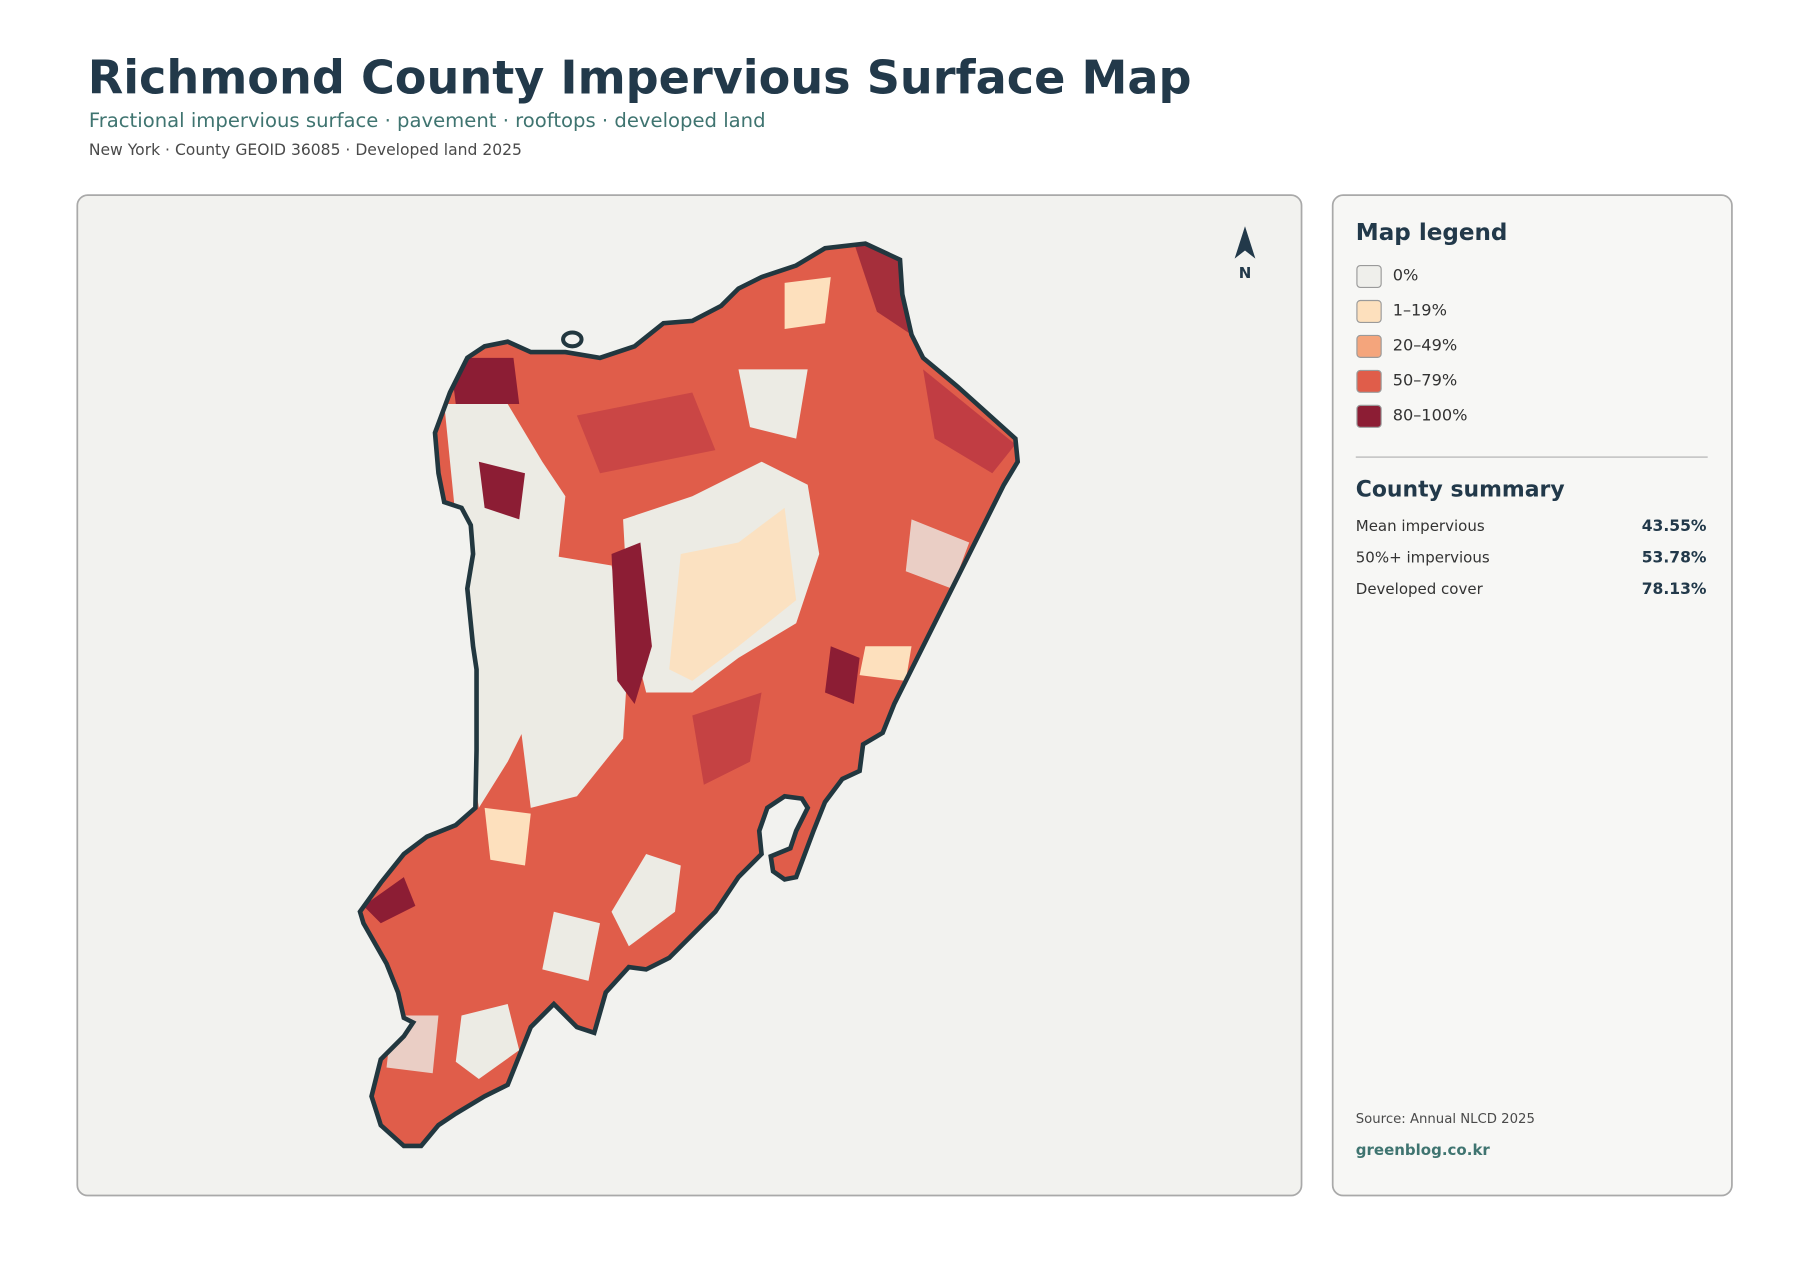  Describe the element at coordinates (1430, 414) in the screenshot. I see `legend-label: 80–100%` at that location.